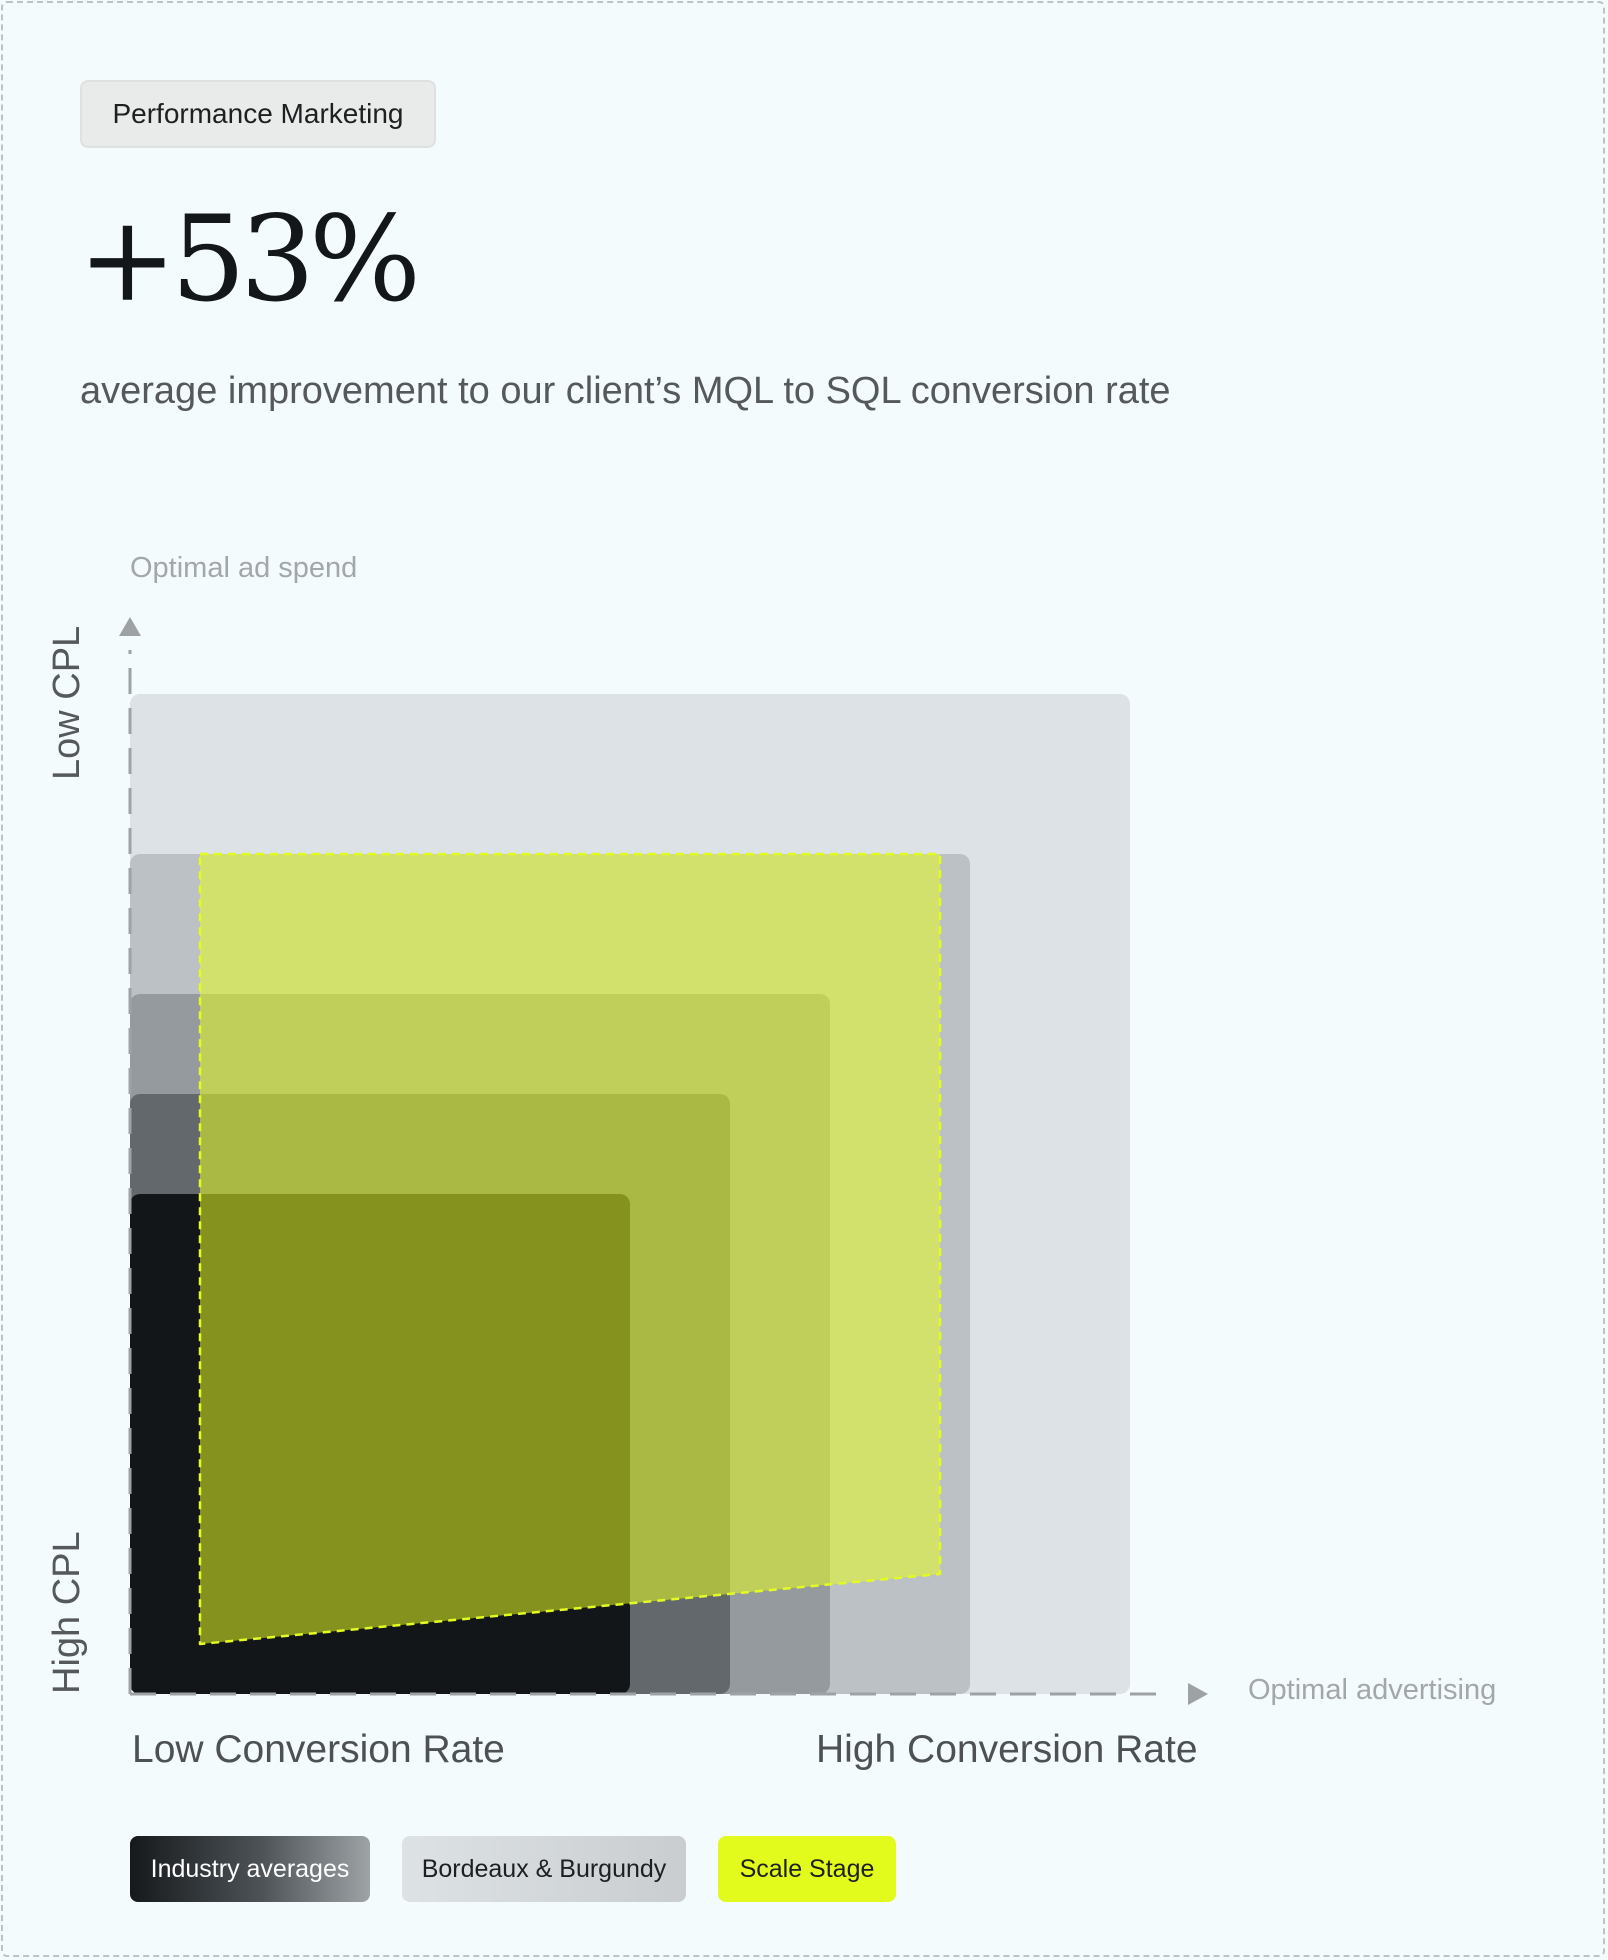 The image size is (1608, 1960). What do you see at coordinates (1372, 1690) in the screenshot?
I see `x-axis-note: Optimal advertising` at bounding box center [1372, 1690].